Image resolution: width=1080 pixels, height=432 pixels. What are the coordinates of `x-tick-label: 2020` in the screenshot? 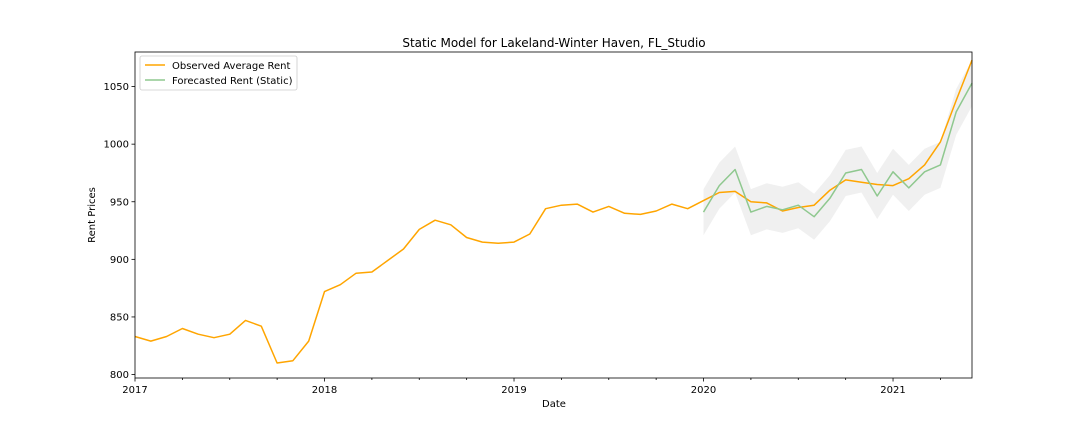 It's located at (703, 390).